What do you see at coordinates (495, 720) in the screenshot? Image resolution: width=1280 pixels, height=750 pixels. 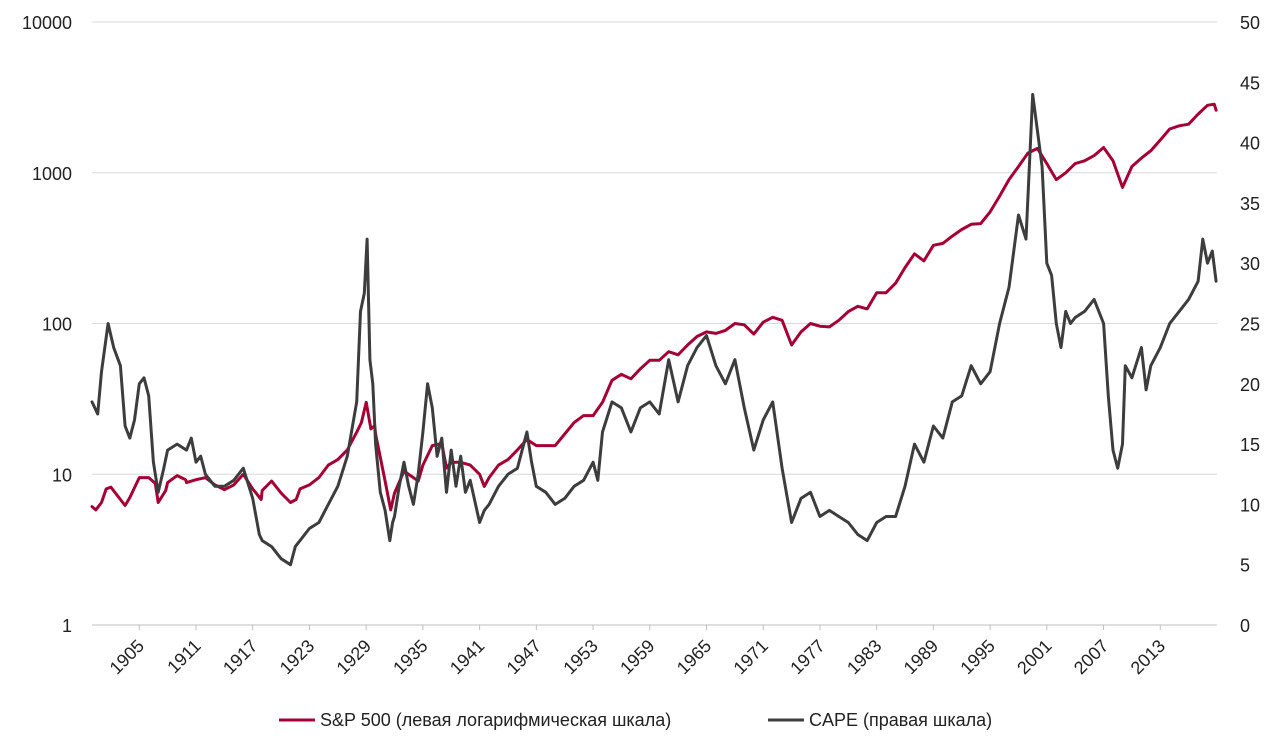 I see `legend-label-sp500: S&P 500 (левая логарифмическая шкала)` at bounding box center [495, 720].